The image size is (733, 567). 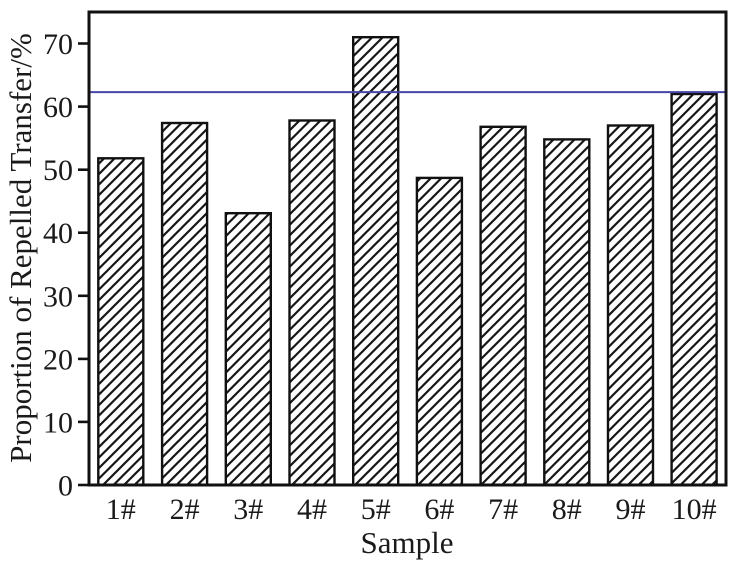 What do you see at coordinates (58, 359) in the screenshot?
I see `y-tick-label-20: 20` at bounding box center [58, 359].